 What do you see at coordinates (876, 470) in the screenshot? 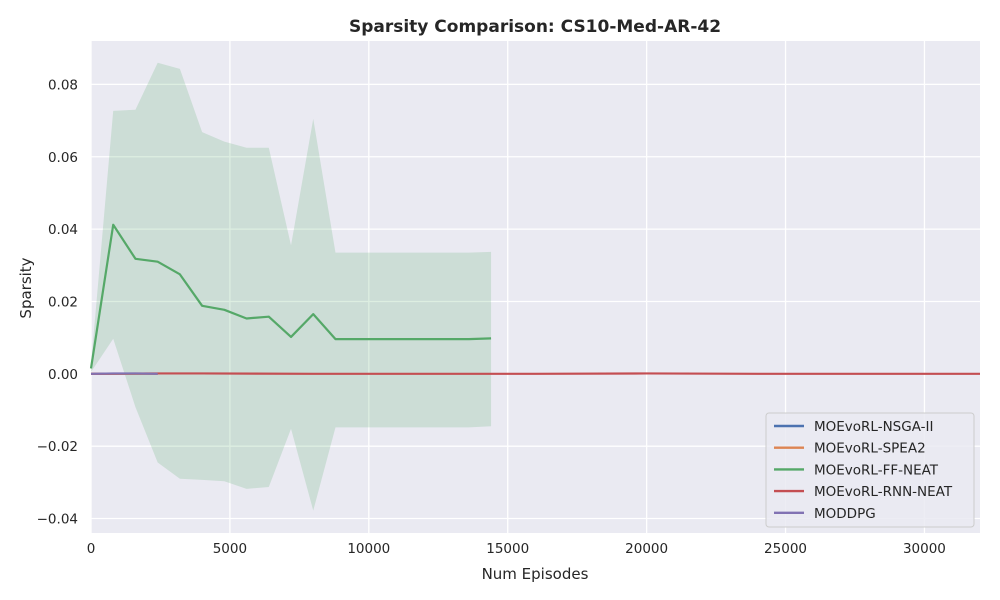
I see `legend-label: MOEvoRL-FF-NEAT` at bounding box center [876, 470].